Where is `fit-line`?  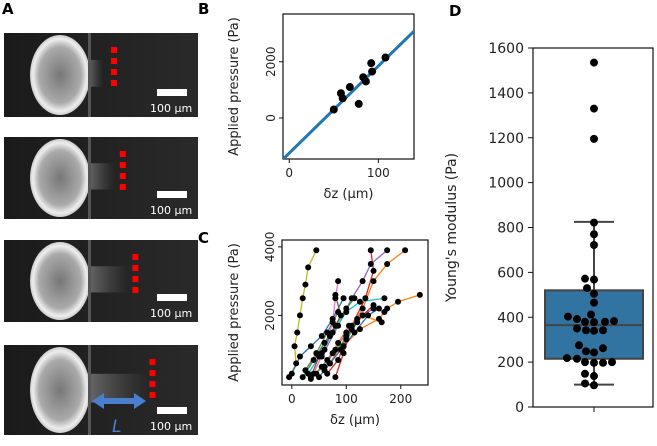 fit-line is located at coordinates (348, 94).